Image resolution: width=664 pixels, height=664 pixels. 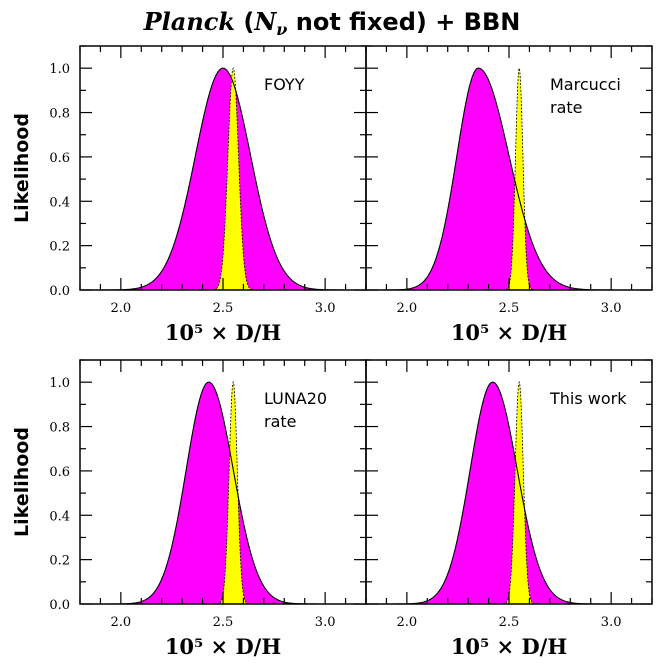 I want to click on broad-area-top-left, so click(x=223, y=179).